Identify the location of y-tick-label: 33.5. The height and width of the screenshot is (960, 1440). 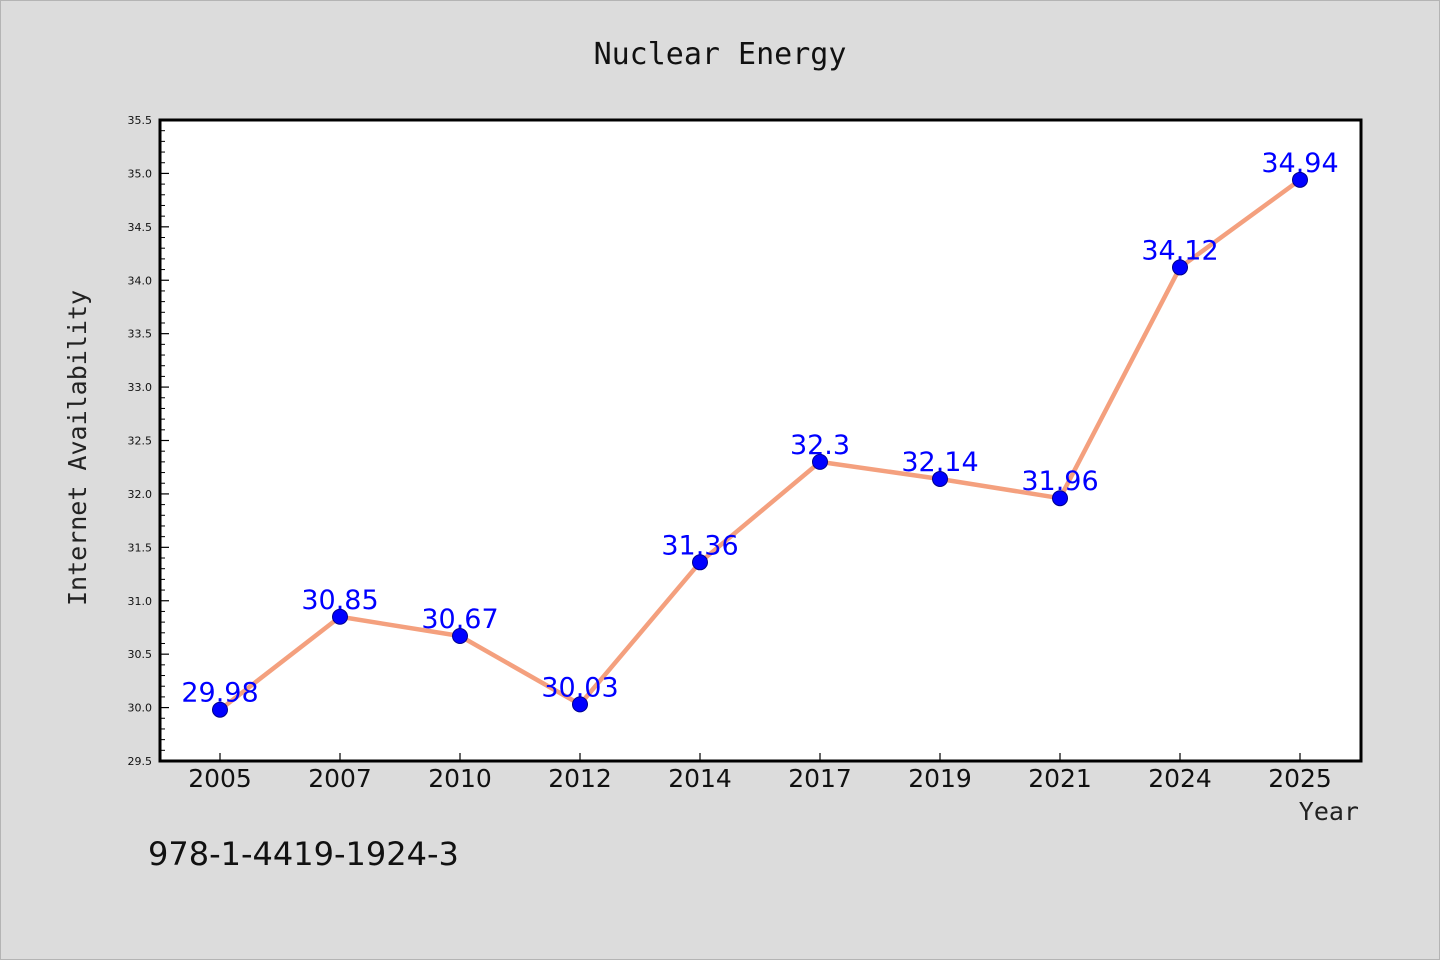
(140, 334).